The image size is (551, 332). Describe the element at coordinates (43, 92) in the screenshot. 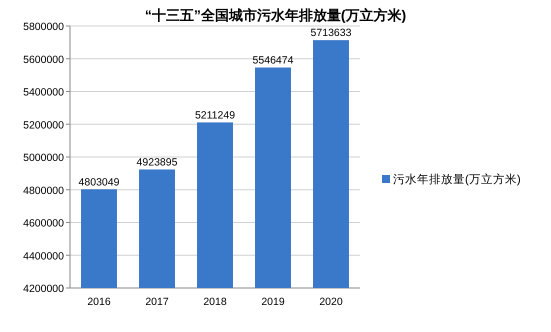

I see `y-tick-label: 5400000` at that location.